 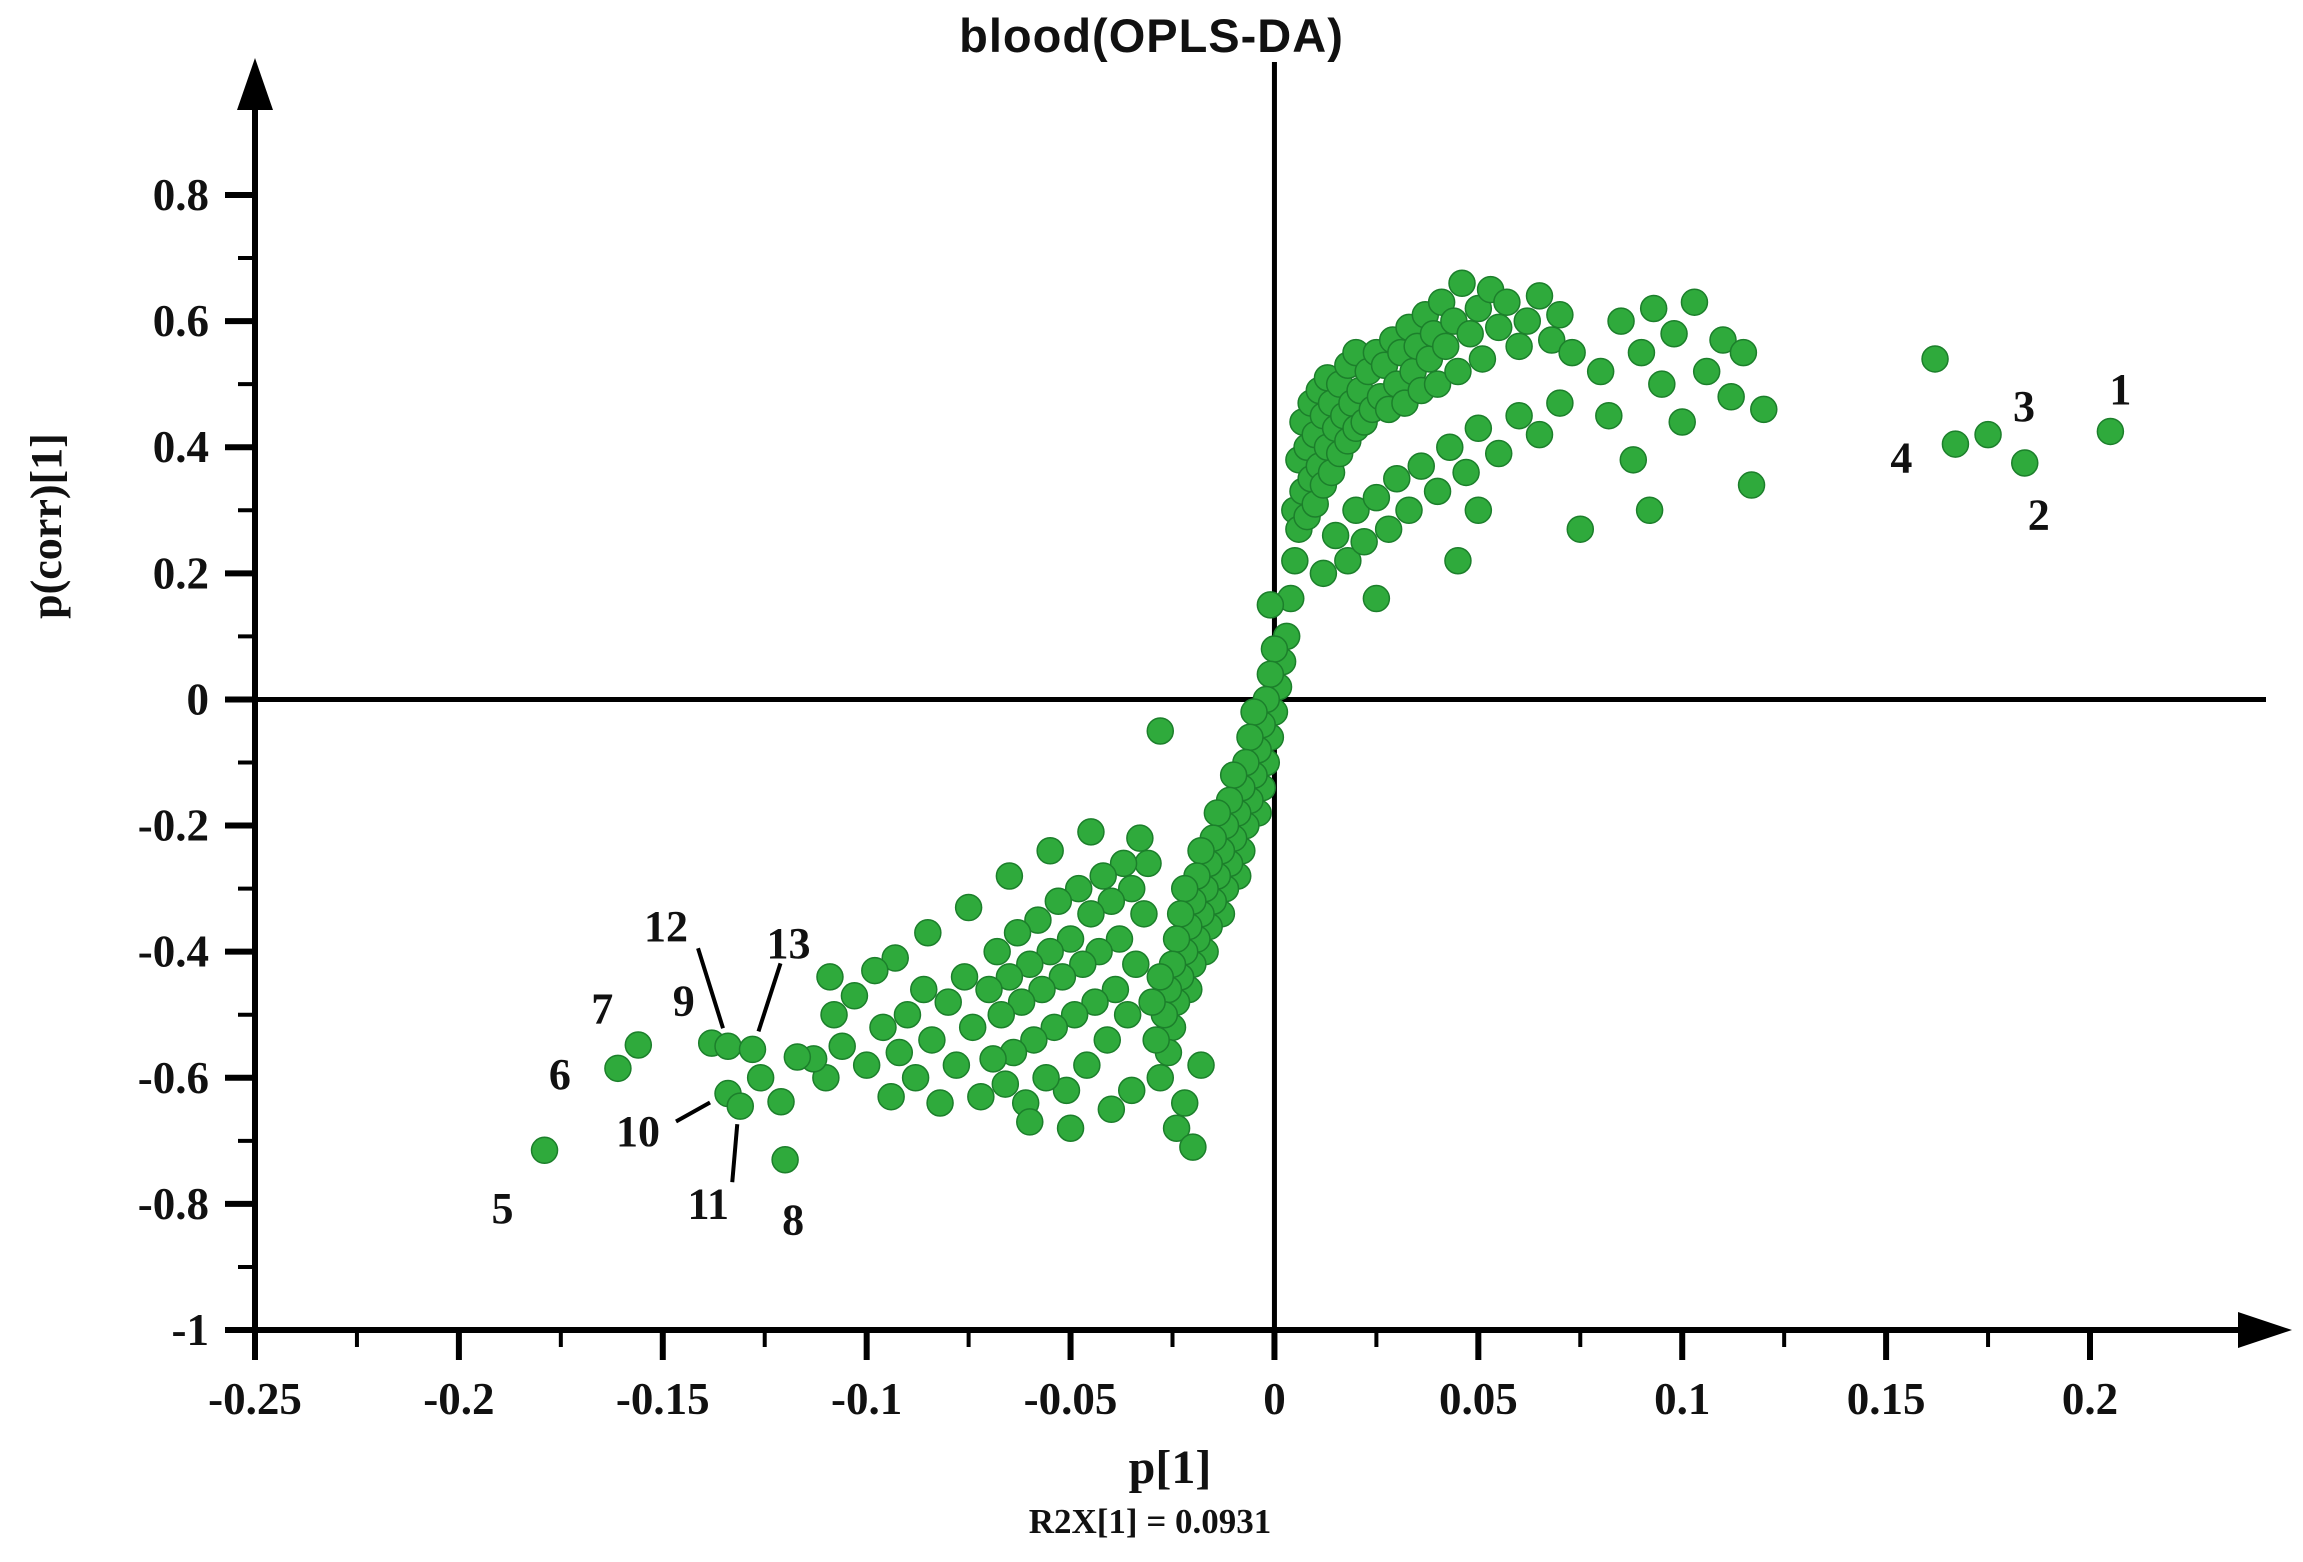 I want to click on y-tick-label: -1, so click(x=191, y=1330).